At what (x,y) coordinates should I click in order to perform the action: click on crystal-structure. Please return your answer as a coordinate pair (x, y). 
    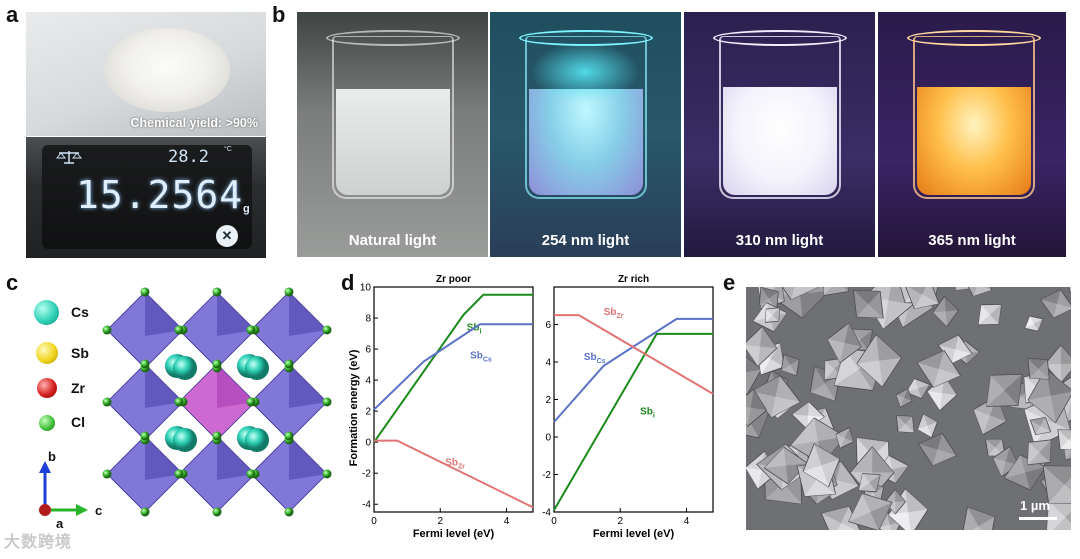
    Looking at the image, I should click on (217, 402).